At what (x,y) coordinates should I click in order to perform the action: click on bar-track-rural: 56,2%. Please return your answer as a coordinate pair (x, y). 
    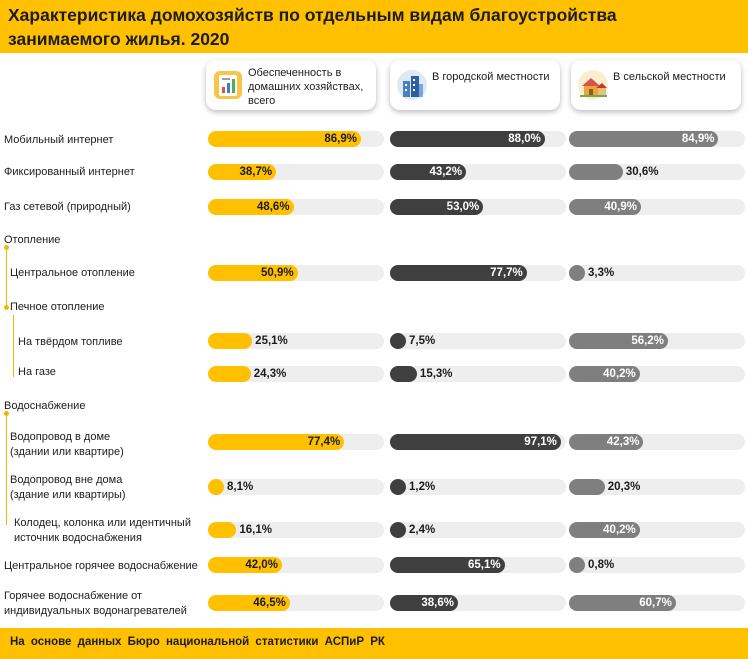
    Looking at the image, I should click on (657, 341).